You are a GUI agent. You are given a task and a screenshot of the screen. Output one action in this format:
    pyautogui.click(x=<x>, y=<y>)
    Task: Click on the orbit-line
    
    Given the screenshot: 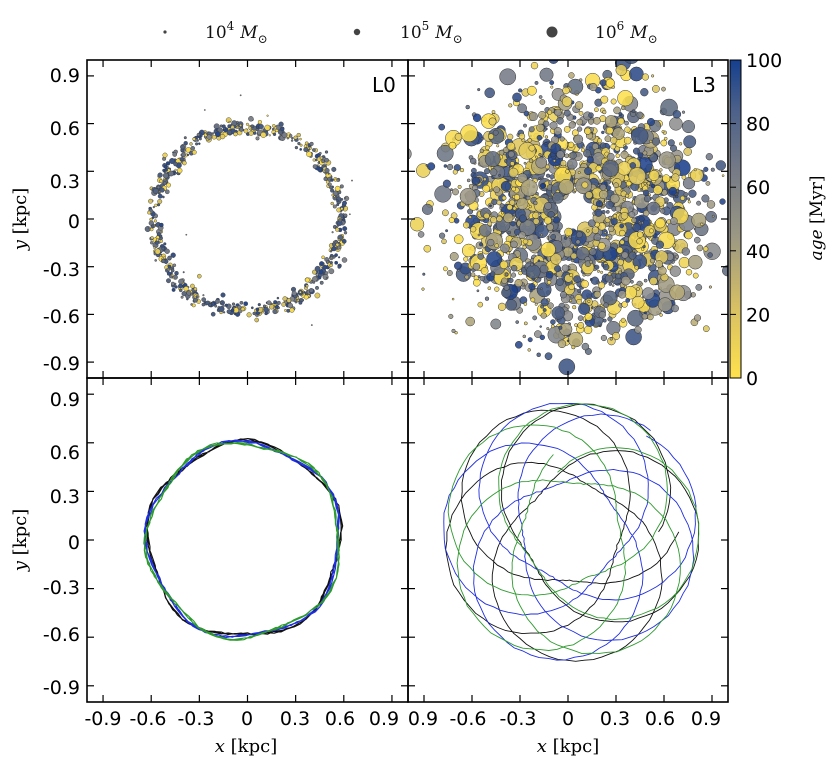 What is the action you would take?
    pyautogui.click(x=573, y=529)
    